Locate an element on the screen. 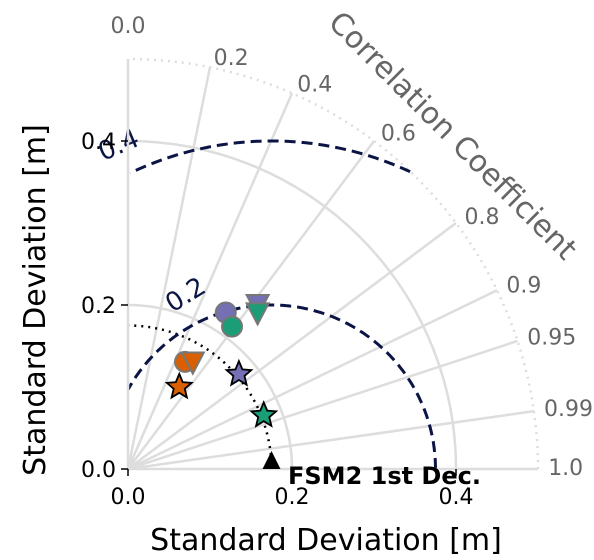 The width and height of the screenshot is (594, 560). x-tick-label: 0.2 is located at coordinates (292, 497).